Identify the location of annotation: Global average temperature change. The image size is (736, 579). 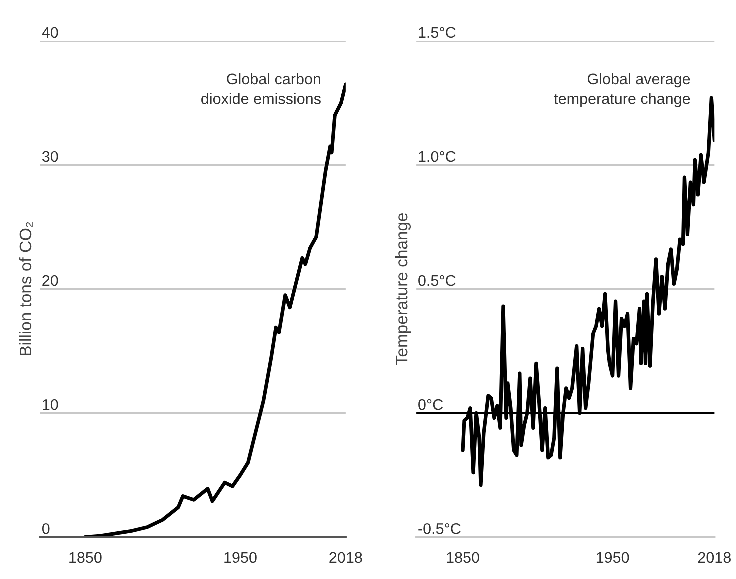
(622, 90).